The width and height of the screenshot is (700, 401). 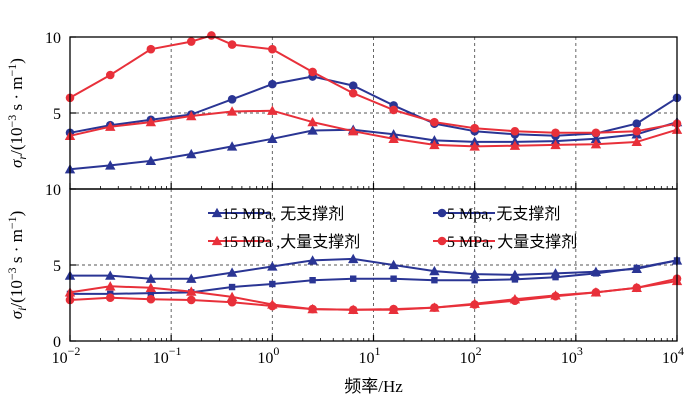 What do you see at coordinates (283, 214) in the screenshot?
I see `legend-label-0: 15 MPa, 无支撑剂` at bounding box center [283, 214].